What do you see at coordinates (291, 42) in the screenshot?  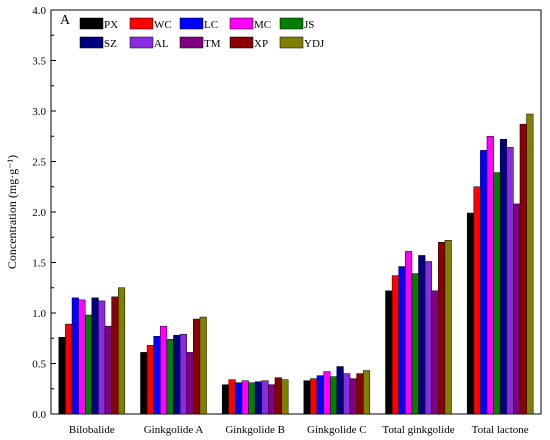 I see `legend-swatch-ydj` at bounding box center [291, 42].